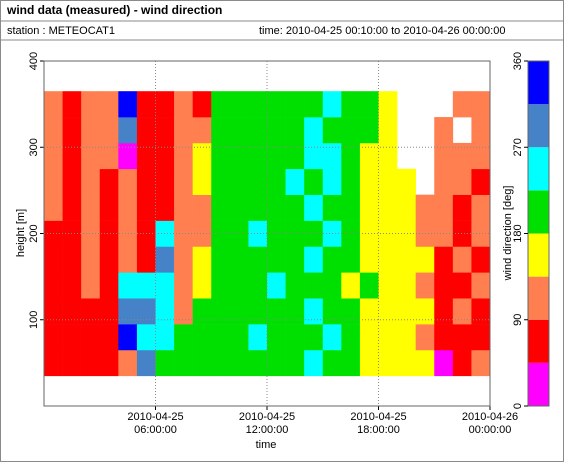 The height and width of the screenshot is (462, 564). Describe the element at coordinates (518, 233) in the screenshot. I see `colorbar-tick-label: 180` at that location.